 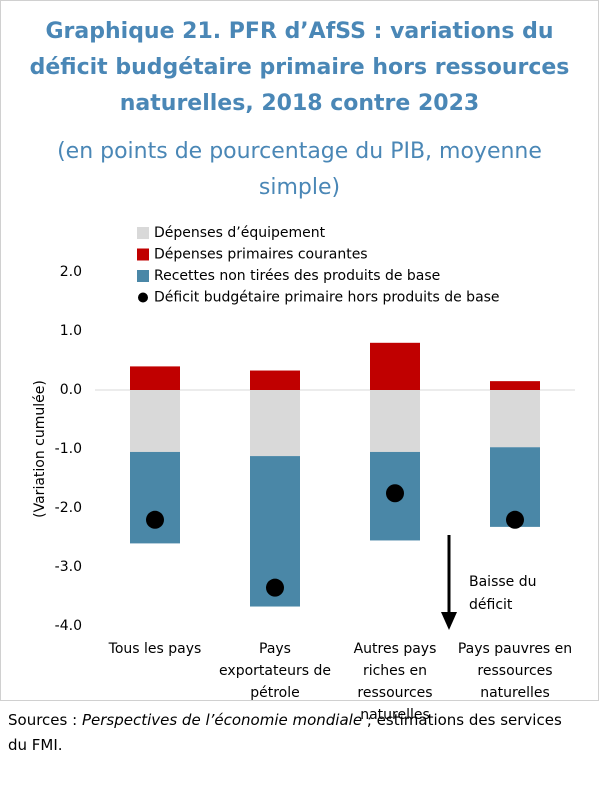 I want to click on y-tick-label: -2.0, so click(x=68, y=508).